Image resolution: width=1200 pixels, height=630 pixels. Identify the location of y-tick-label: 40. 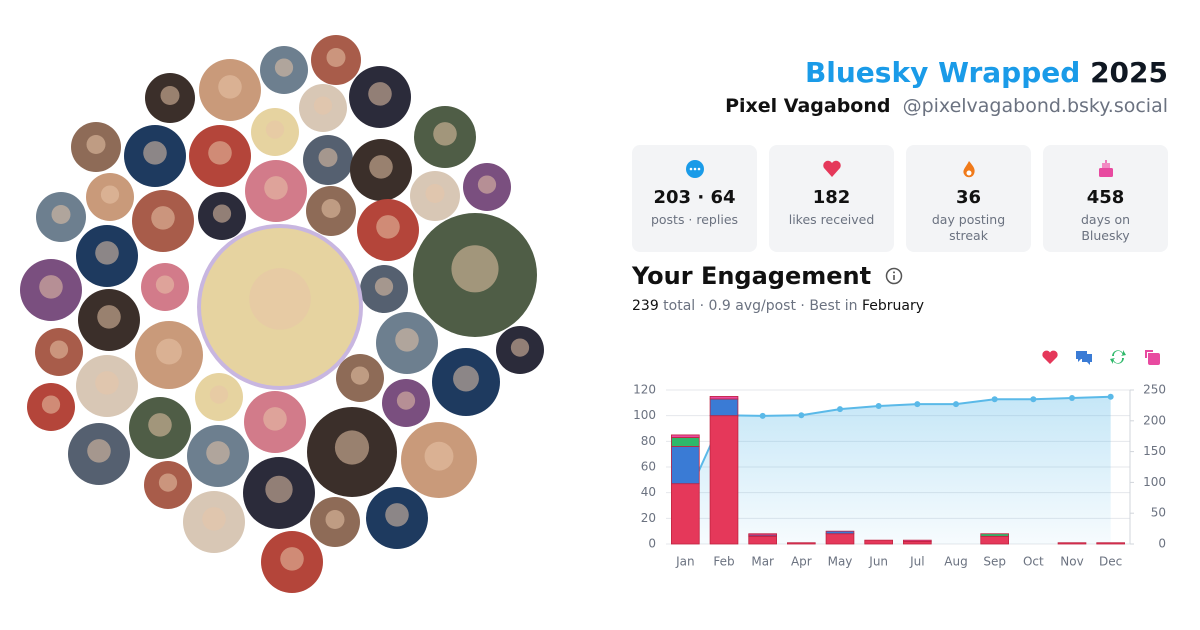
(648, 492).